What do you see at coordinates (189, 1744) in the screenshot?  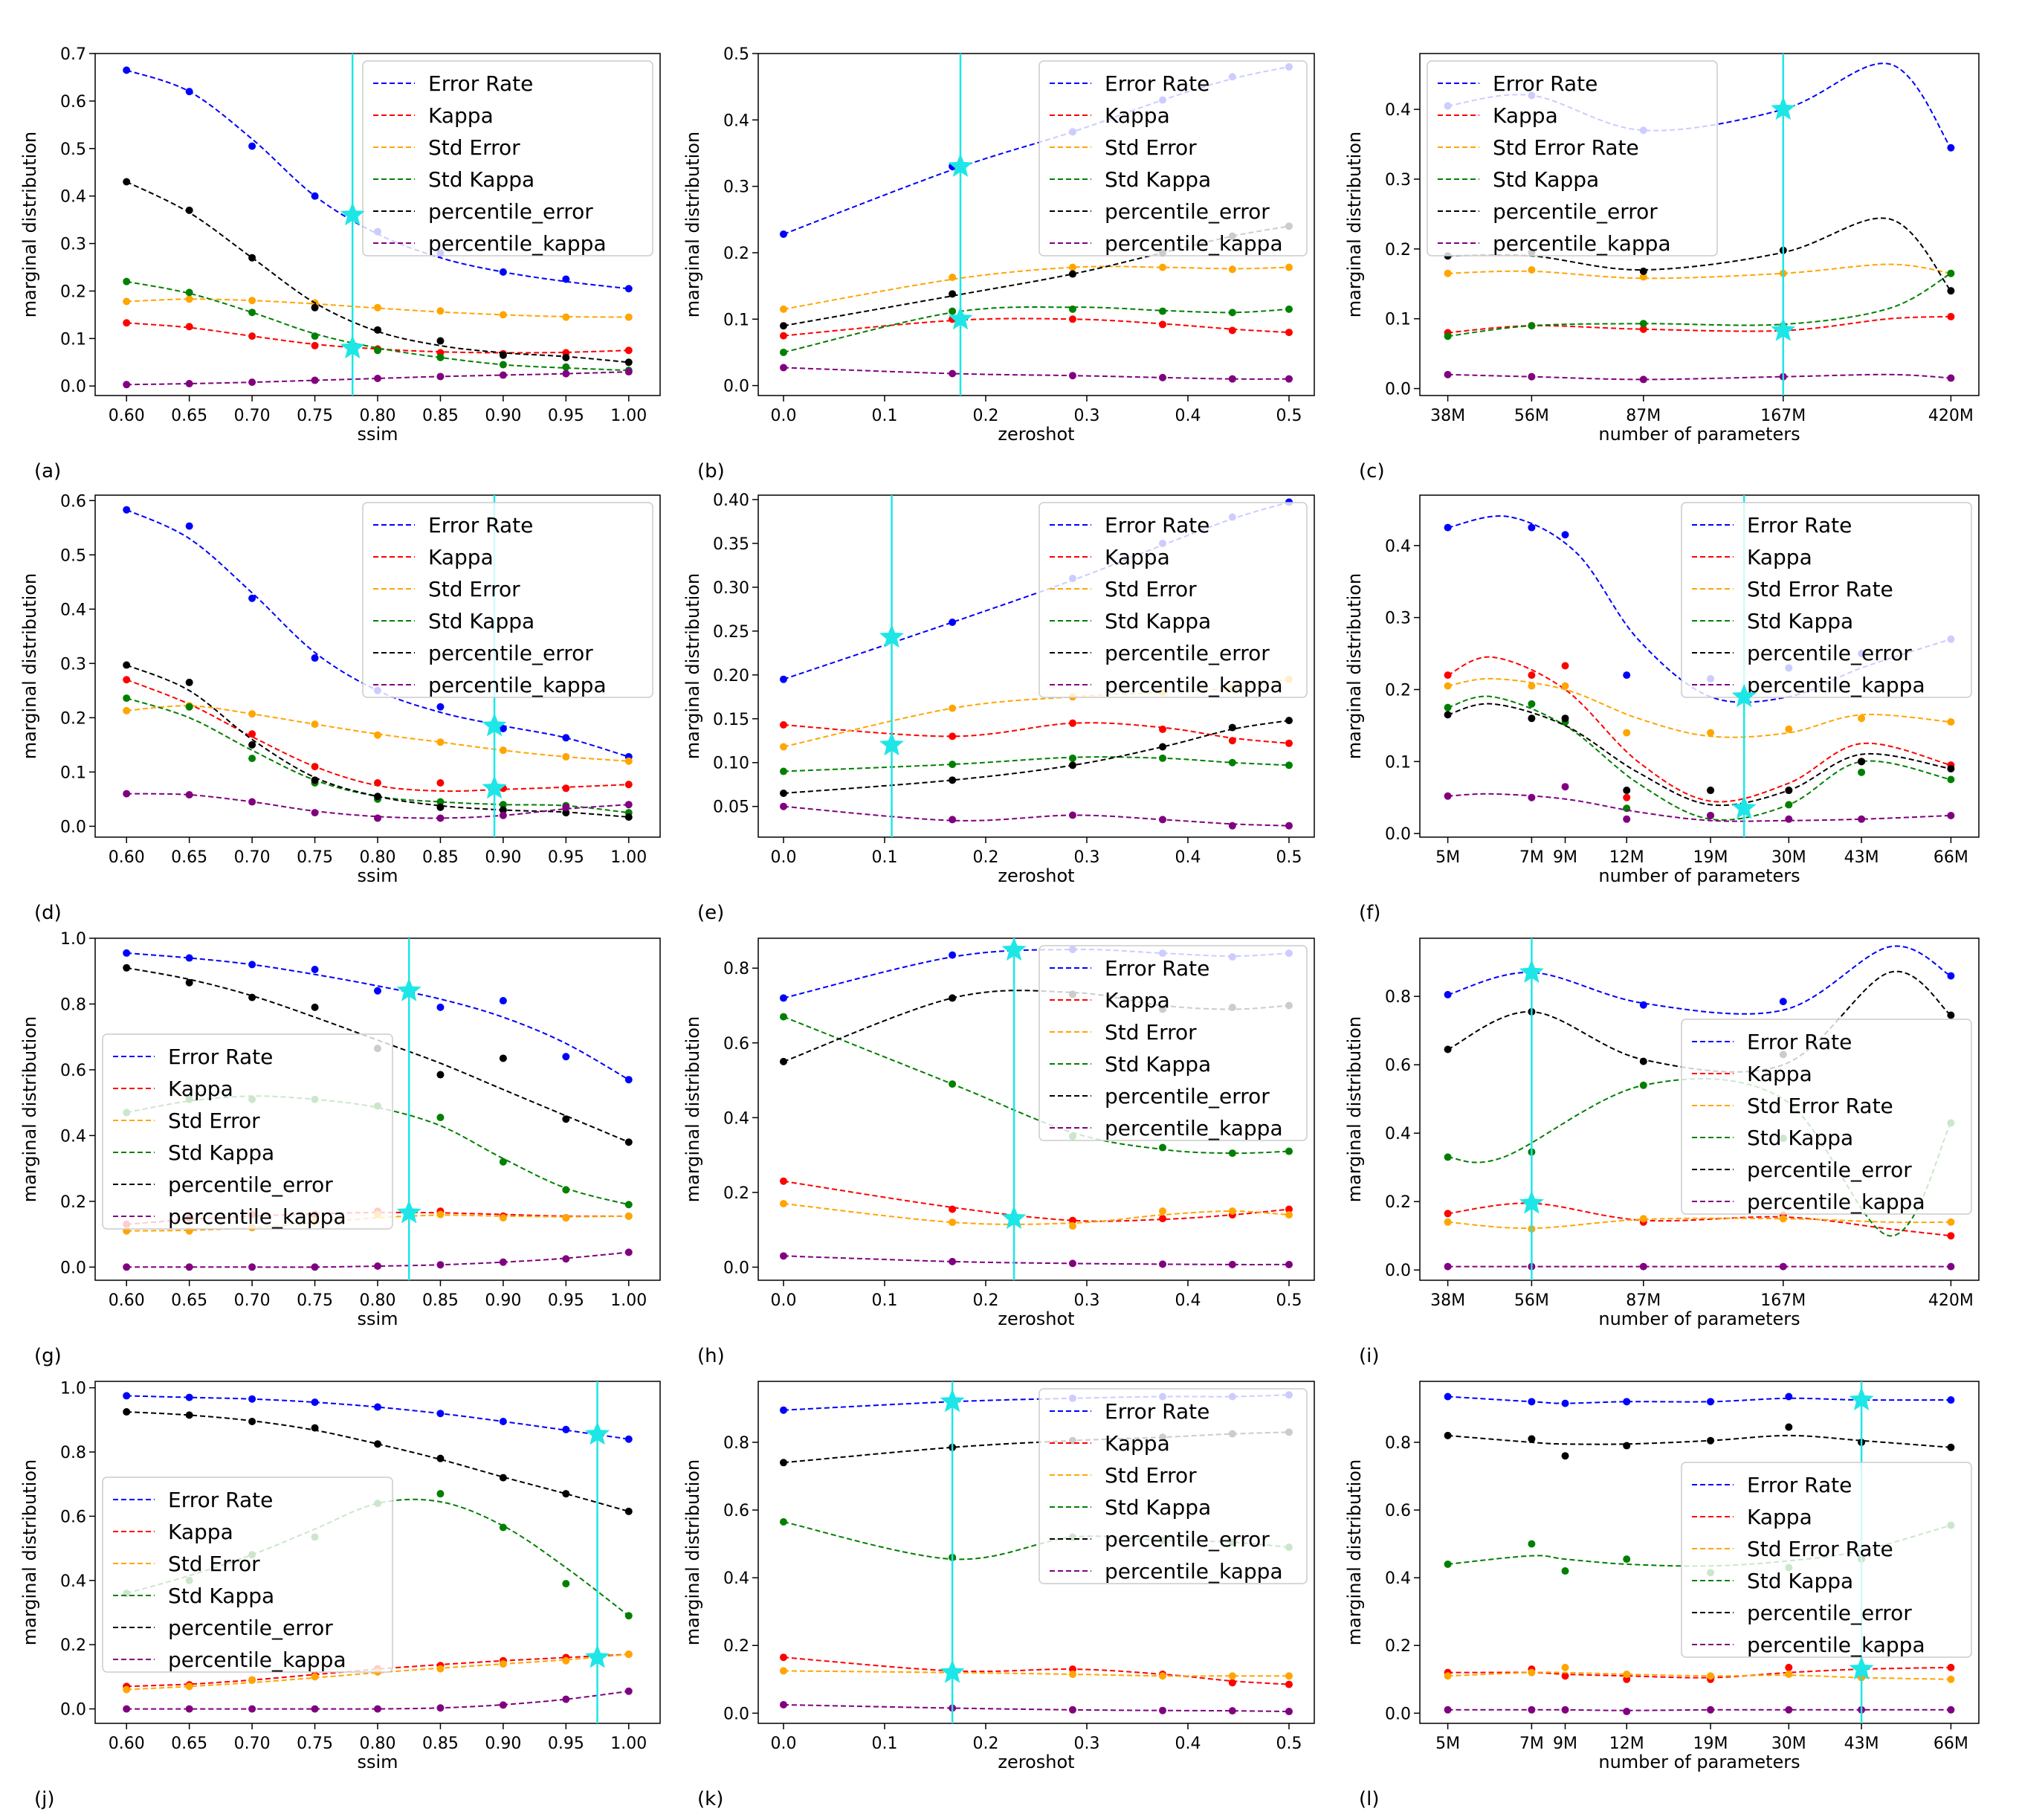 I see `x-tick-label: 0.65` at bounding box center [189, 1744].